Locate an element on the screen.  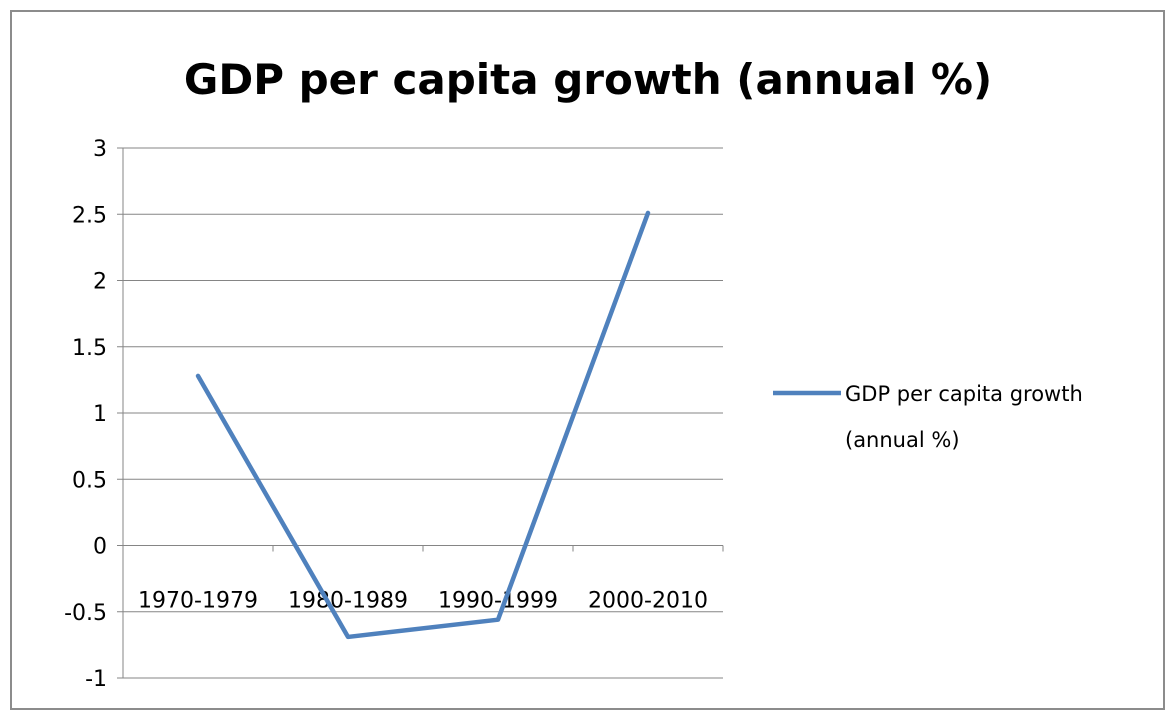
legend: GDP per capita growth (annual %) is located at coordinates (928, 417).